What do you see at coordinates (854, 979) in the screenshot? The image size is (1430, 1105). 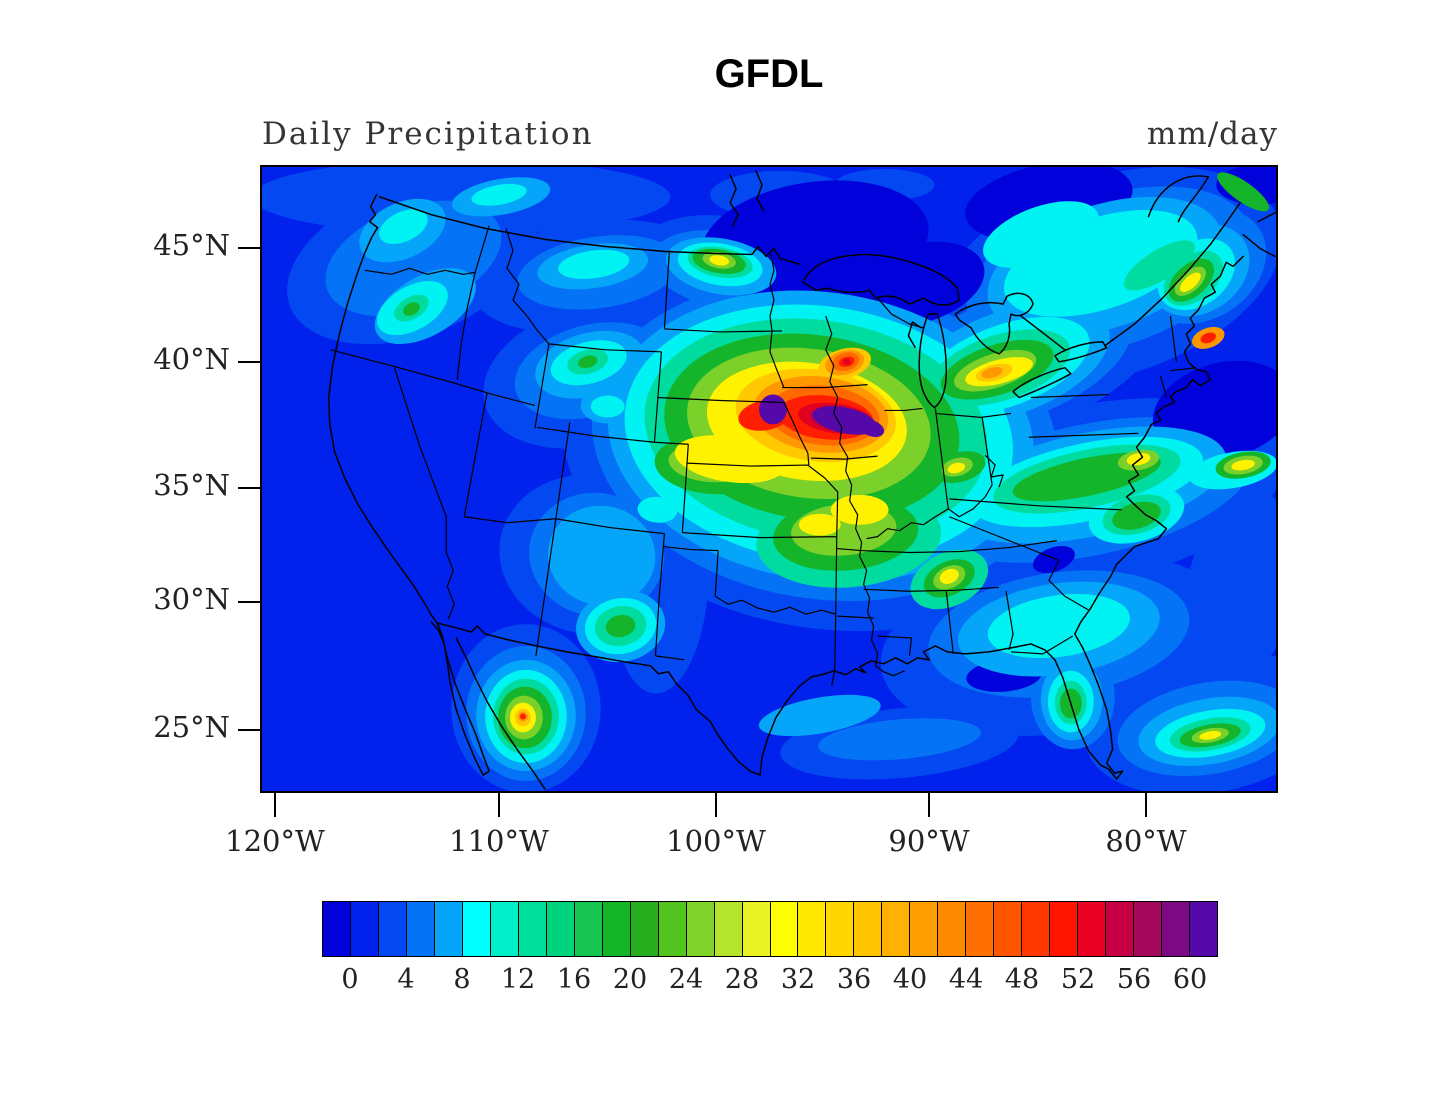 I see `colorbar-tick-label: 36` at bounding box center [854, 979].